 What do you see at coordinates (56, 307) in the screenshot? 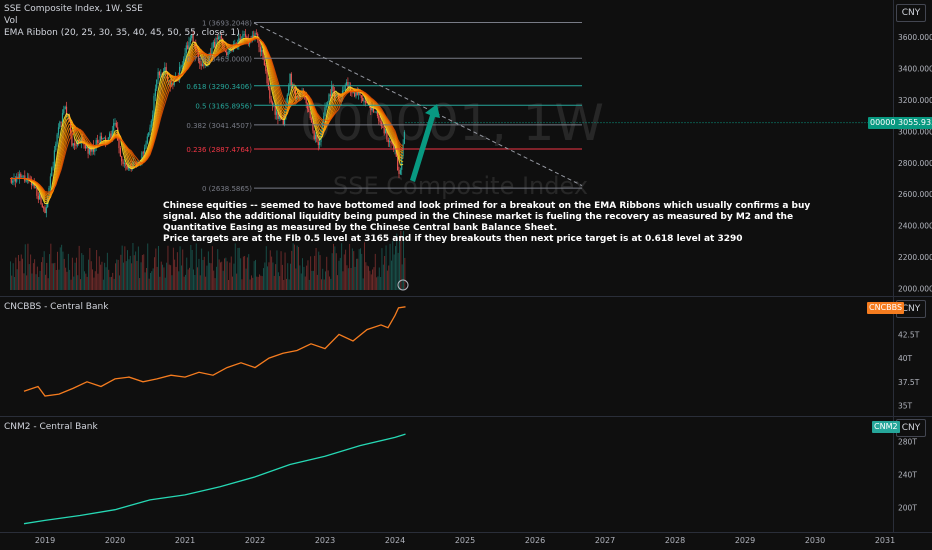
I see `cncbbs-pane-legend: CNCBBS - Central Bank` at bounding box center [56, 307].